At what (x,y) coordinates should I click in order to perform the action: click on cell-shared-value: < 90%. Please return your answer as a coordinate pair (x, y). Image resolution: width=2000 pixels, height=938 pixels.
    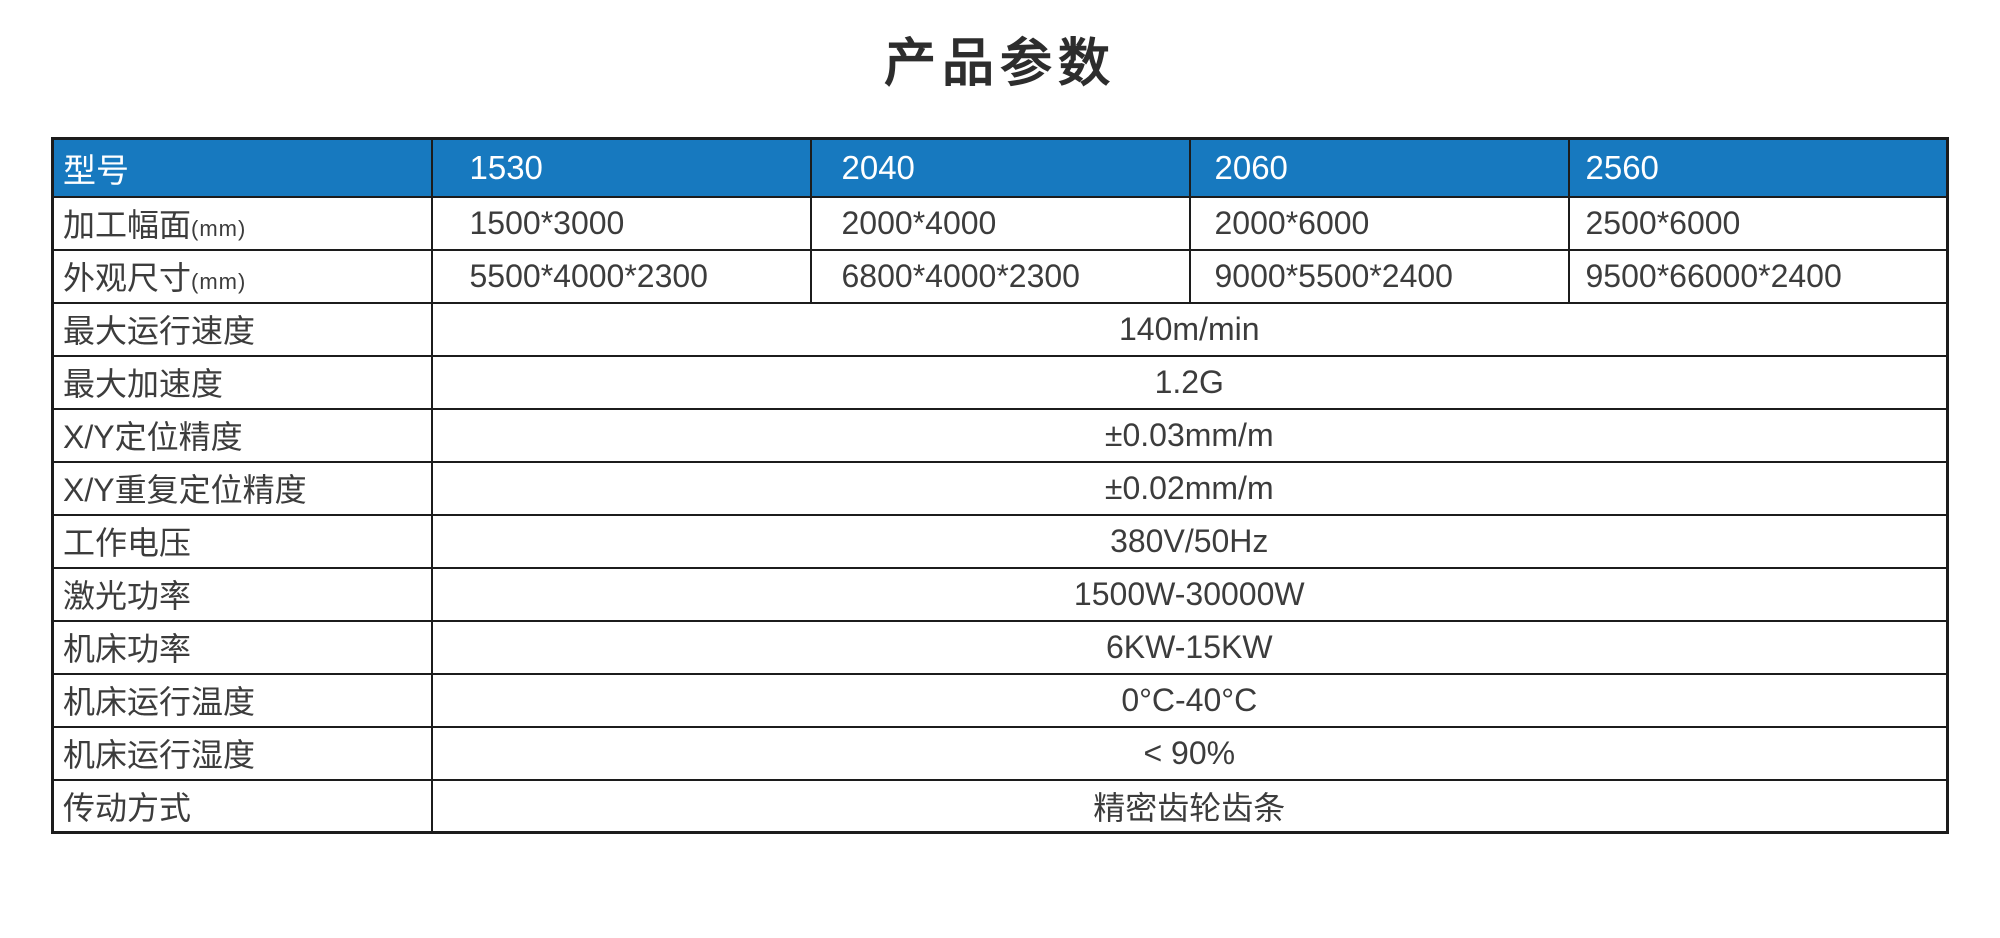
    Looking at the image, I should click on (1189, 753).